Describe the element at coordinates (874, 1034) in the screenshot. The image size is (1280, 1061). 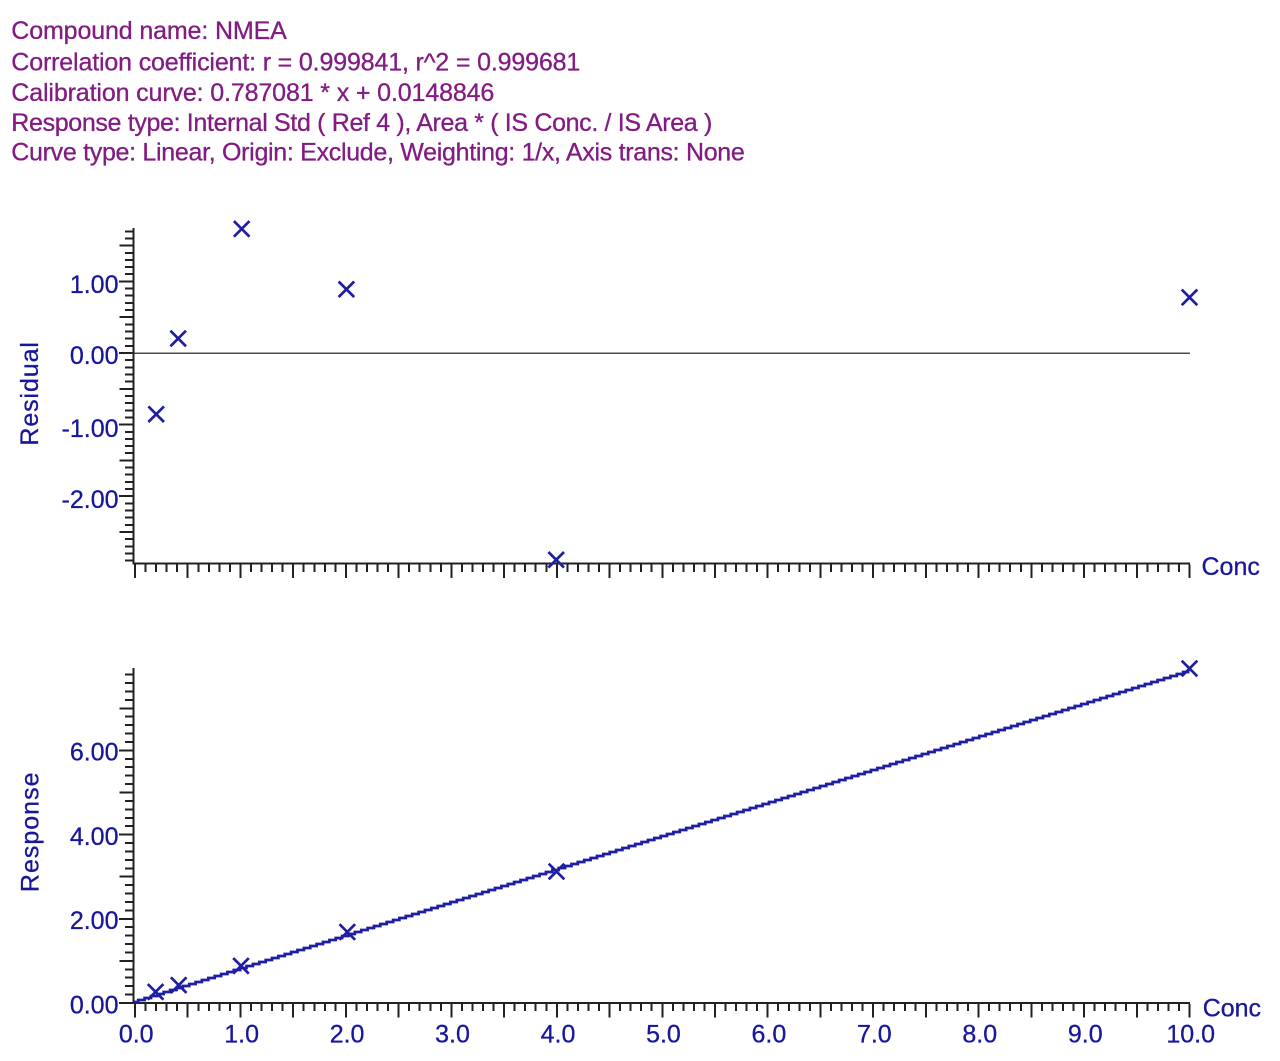
I see `svg-text: 7.0` at that location.